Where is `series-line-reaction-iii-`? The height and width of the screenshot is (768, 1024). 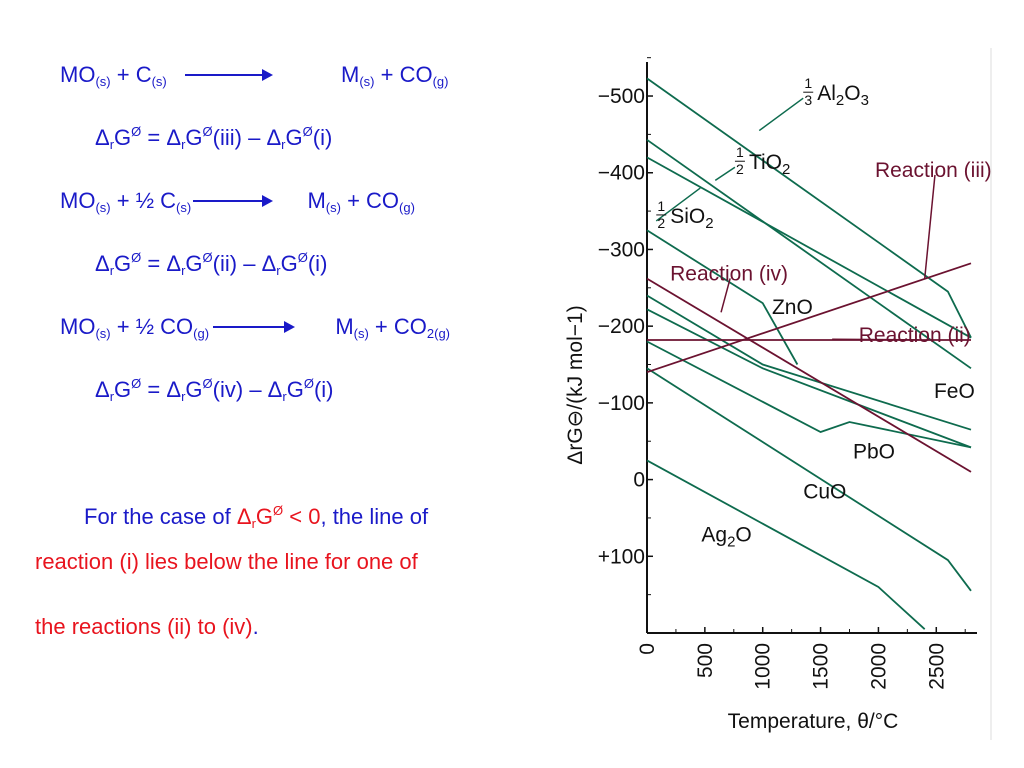 series-line-reaction-iii- is located at coordinates (809, 318).